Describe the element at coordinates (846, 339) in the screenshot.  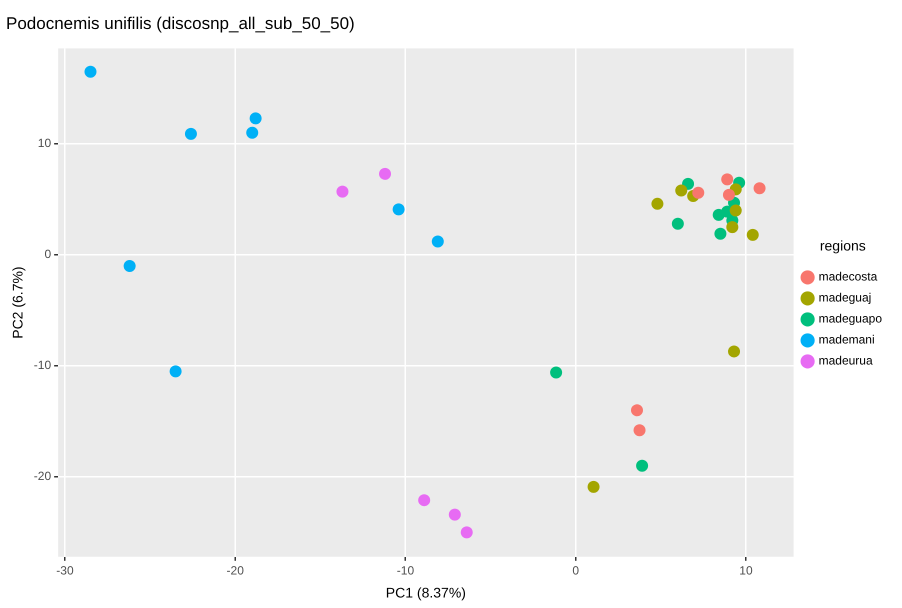
I see `legend-label: mademani` at that location.